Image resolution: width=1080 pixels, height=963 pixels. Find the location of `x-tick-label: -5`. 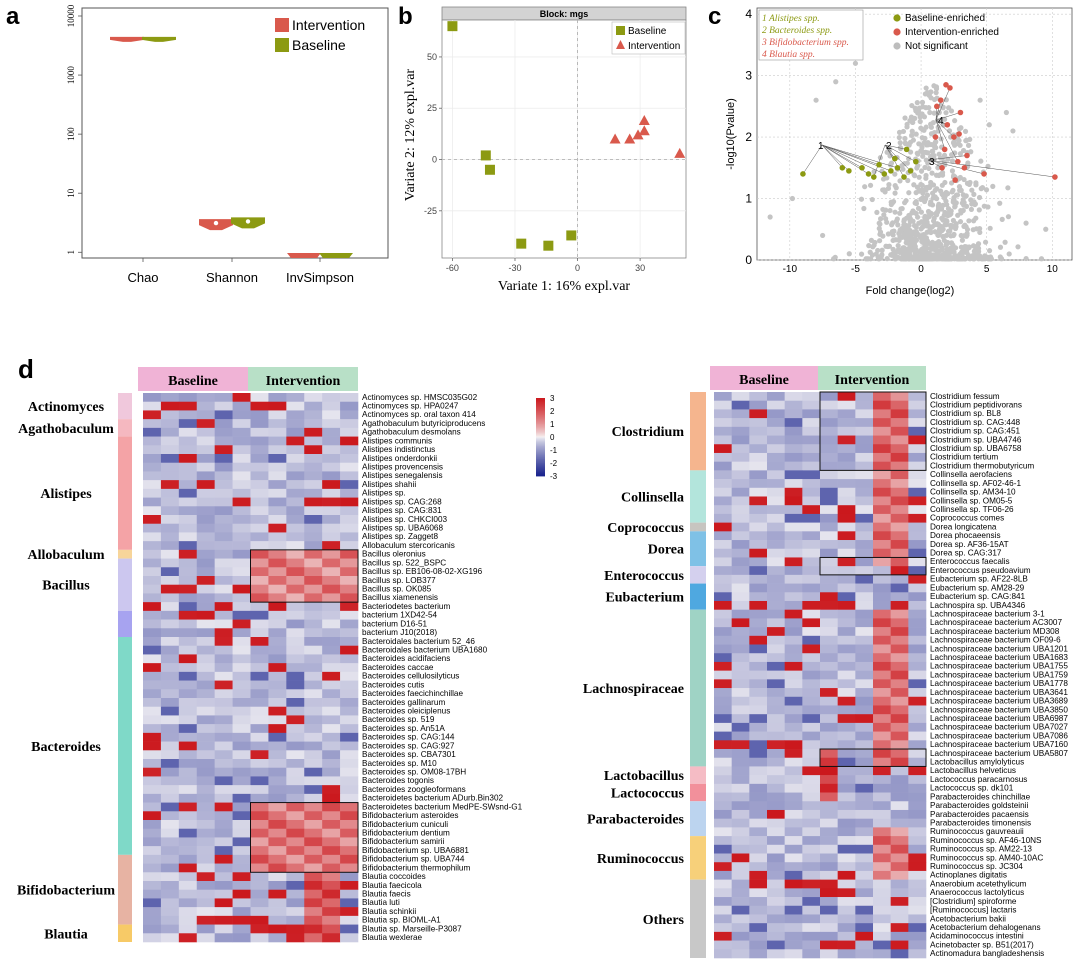

x-tick-label: -5 is located at coordinates (855, 269).